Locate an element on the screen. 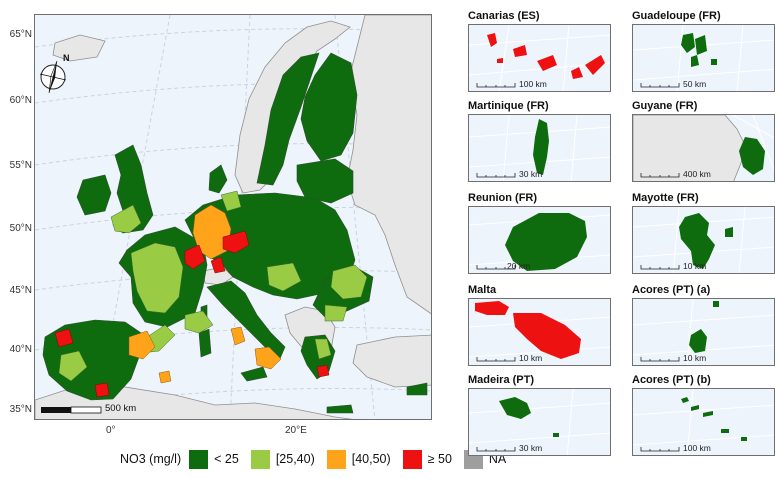  inset-title: Malta is located at coordinates (482, 290).